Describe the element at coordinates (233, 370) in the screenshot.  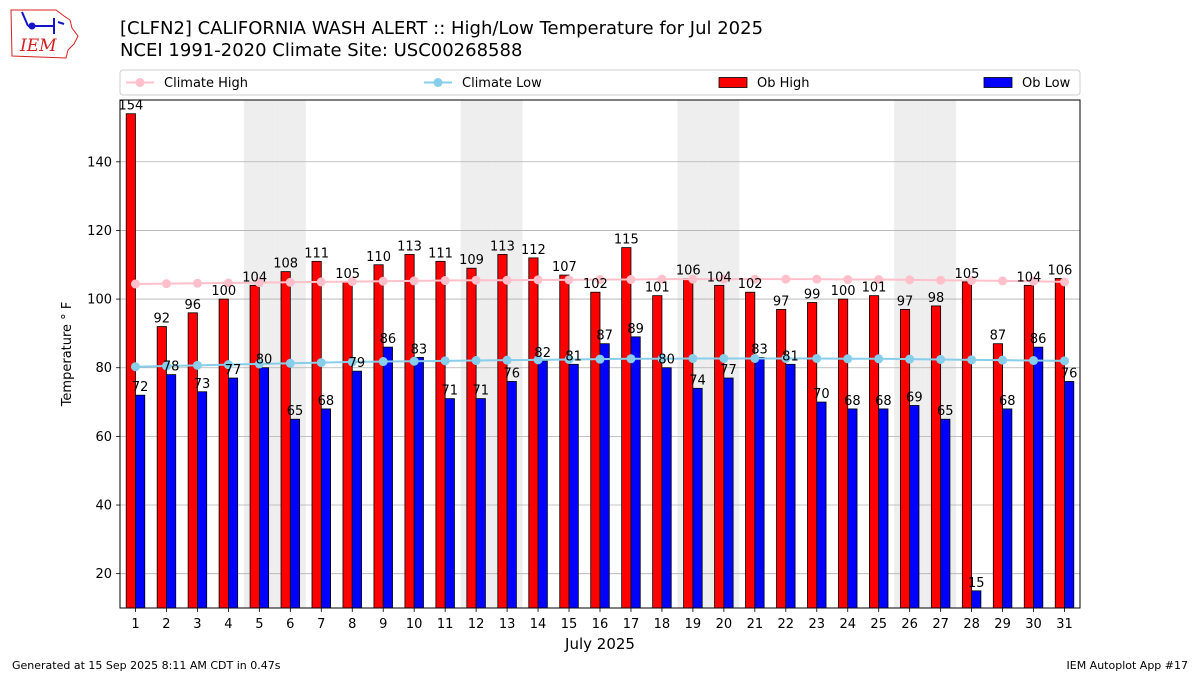
I see `ob-low-label-4: 77` at that location.